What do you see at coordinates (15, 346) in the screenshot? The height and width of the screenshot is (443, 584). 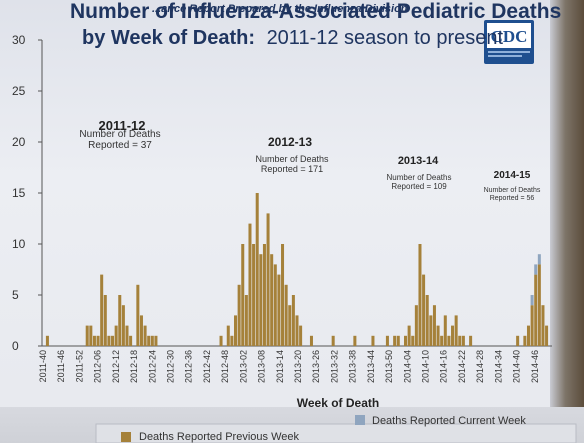 I see `y-tick-label: 0` at bounding box center [15, 346].